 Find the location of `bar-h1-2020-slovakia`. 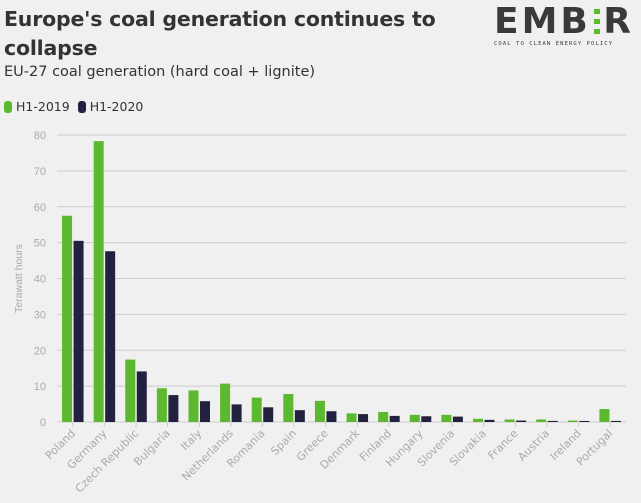

bar-h1-2020-slovakia is located at coordinates (489, 420).